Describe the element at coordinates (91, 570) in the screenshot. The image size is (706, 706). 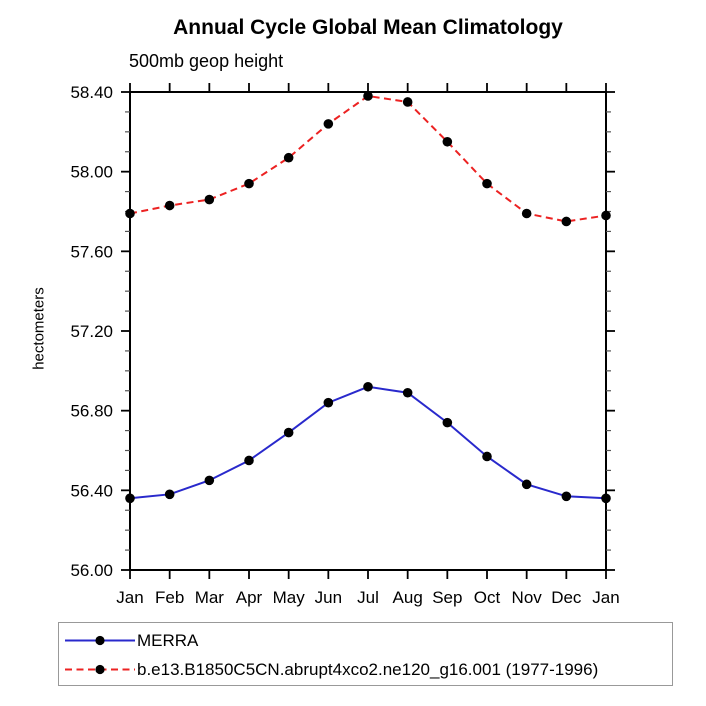
I see `y-tick-label: 56.00` at that location.